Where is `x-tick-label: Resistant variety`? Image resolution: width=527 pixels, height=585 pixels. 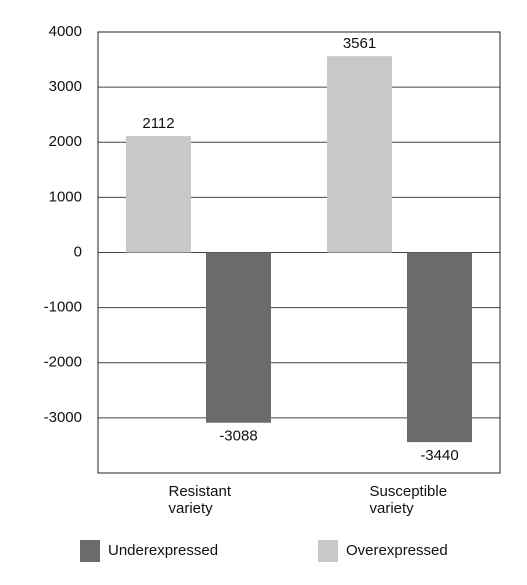 x-tick-label: Resistant variety is located at coordinates (200, 500).